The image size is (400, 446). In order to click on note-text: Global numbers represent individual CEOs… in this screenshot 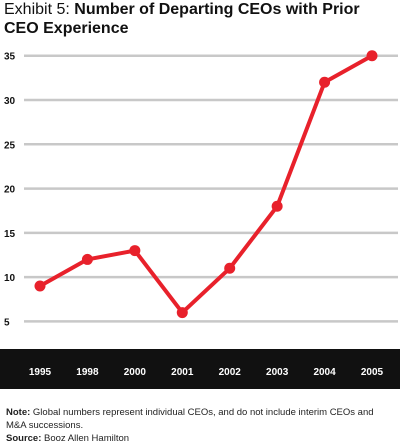, I will do `click(190, 419)`.